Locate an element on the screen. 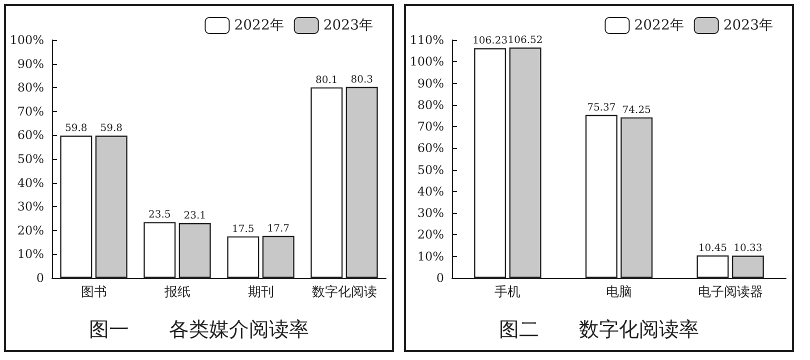  x-tick-label: 手机 is located at coordinates (507, 292).